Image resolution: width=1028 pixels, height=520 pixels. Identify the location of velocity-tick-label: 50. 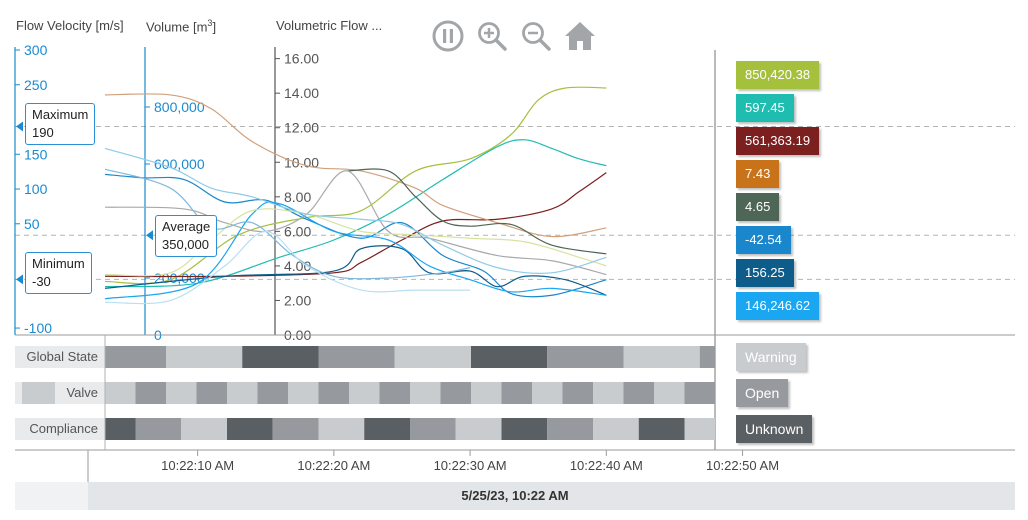
(32, 224).